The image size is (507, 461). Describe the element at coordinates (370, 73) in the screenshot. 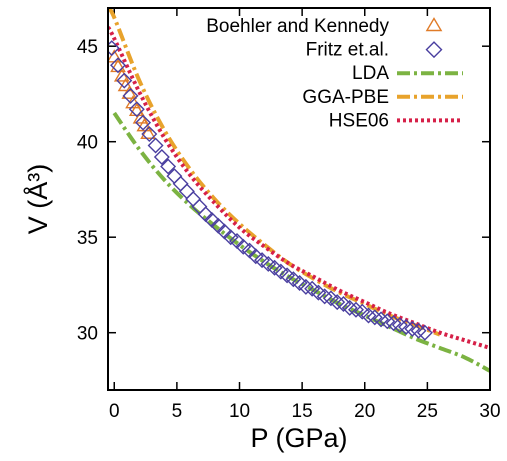

I see `legend-label: LDA` at that location.